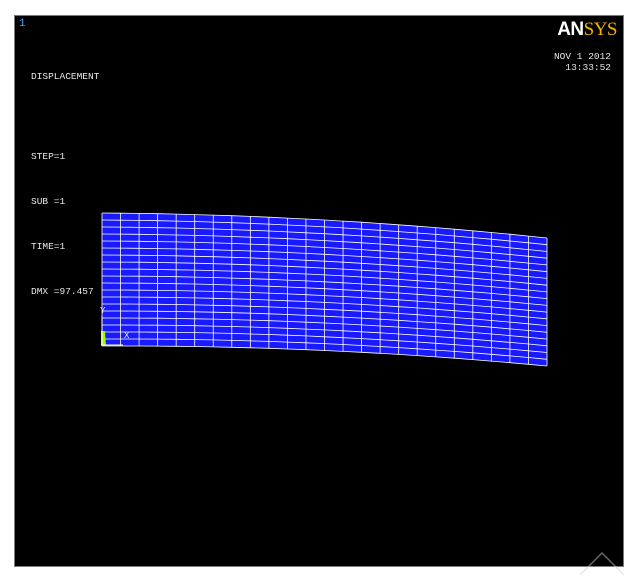 This screenshot has width=632, height=583. I want to click on window-number: 1, so click(22, 24).